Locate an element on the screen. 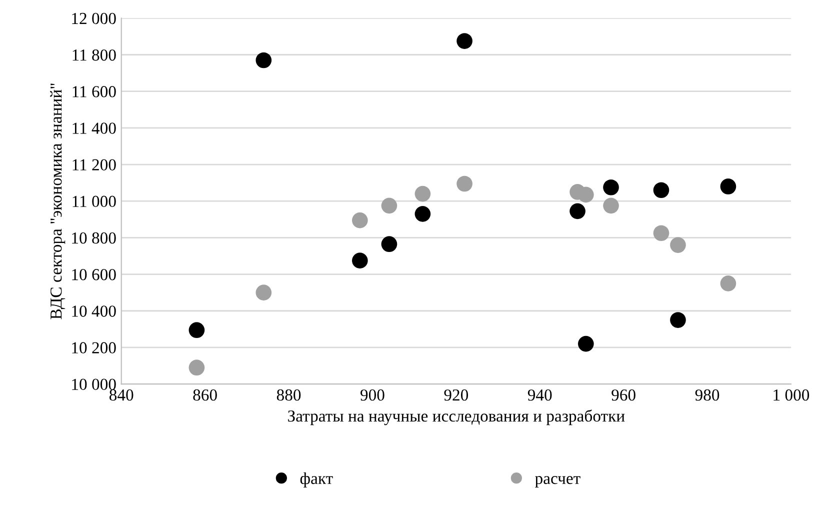  y-tick-label: 11 800 is located at coordinates (94, 55).